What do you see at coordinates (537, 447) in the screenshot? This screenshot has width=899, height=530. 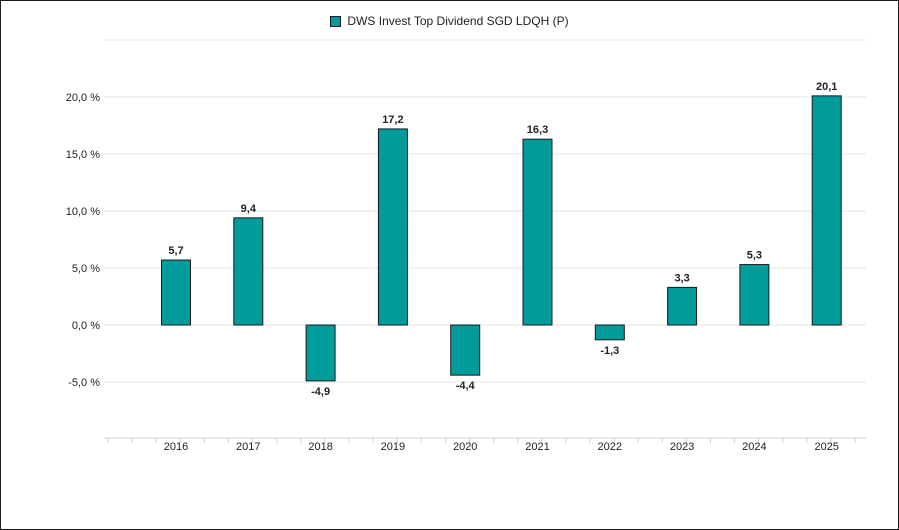 I see `x-tick-label-2021: 2021` at bounding box center [537, 447].